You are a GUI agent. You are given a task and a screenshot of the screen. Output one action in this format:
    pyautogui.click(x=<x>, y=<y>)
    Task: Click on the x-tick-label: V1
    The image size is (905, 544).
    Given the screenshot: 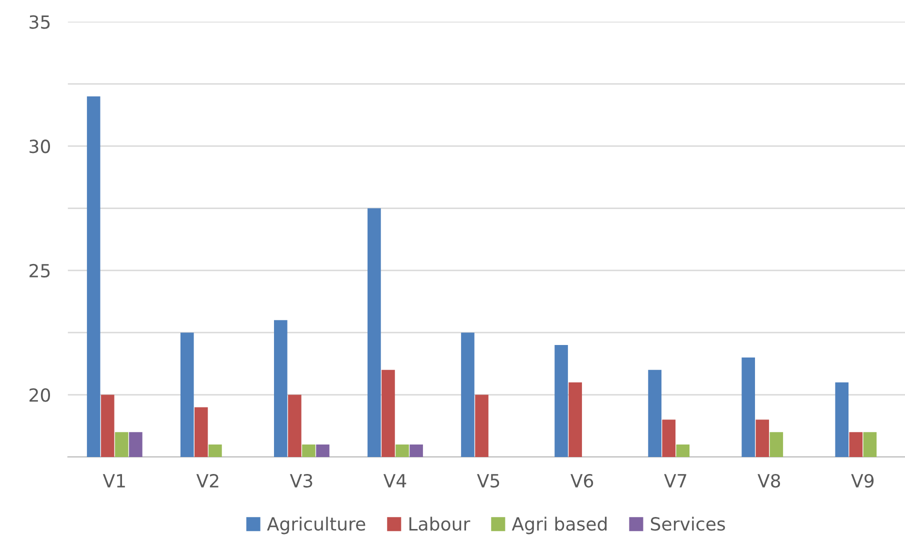 What is the action you would take?
    pyautogui.click(x=113, y=481)
    